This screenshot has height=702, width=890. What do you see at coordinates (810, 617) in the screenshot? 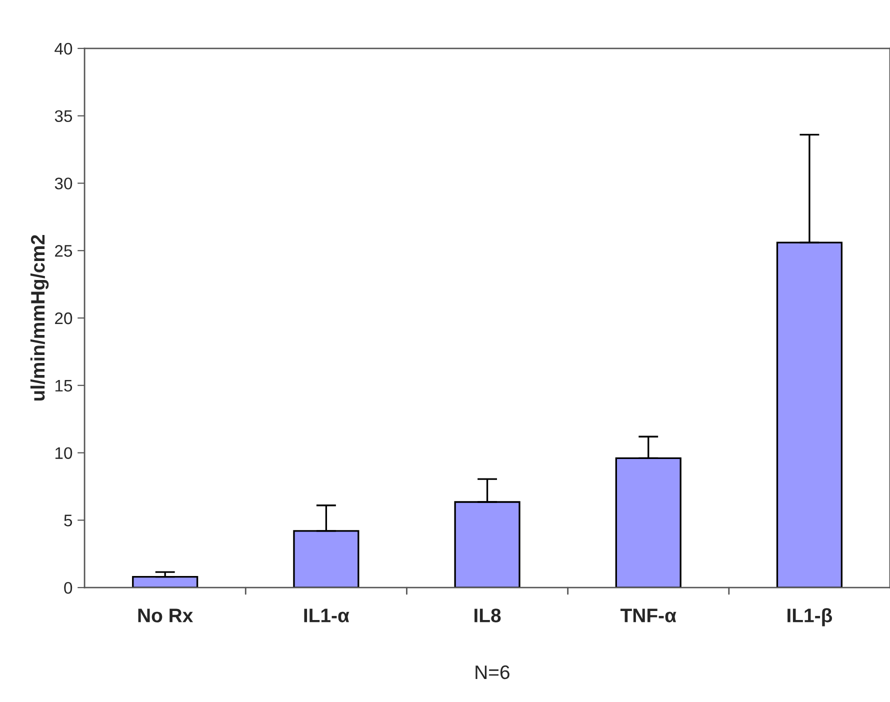
I see `x-tick-label: IL1-β` at bounding box center [810, 617].